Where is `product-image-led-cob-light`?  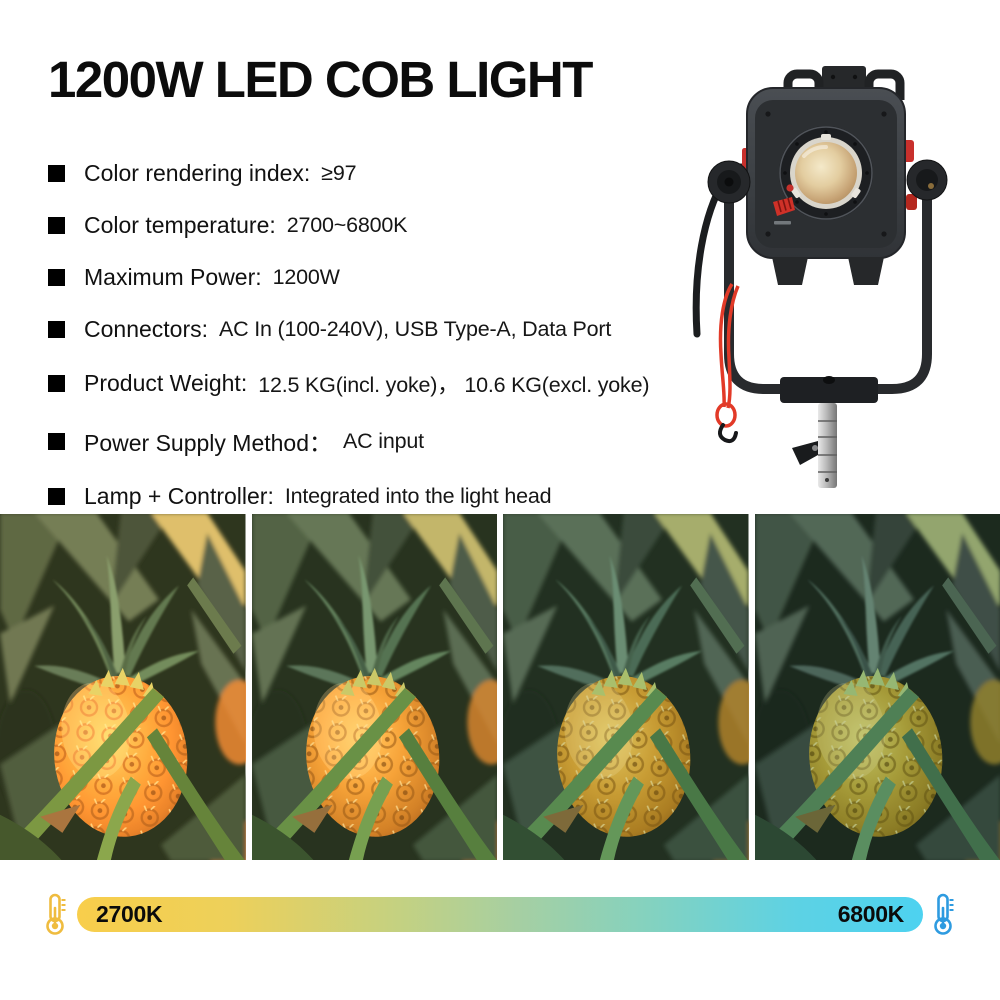 product-image-led-cob-light is located at coordinates (844, 274).